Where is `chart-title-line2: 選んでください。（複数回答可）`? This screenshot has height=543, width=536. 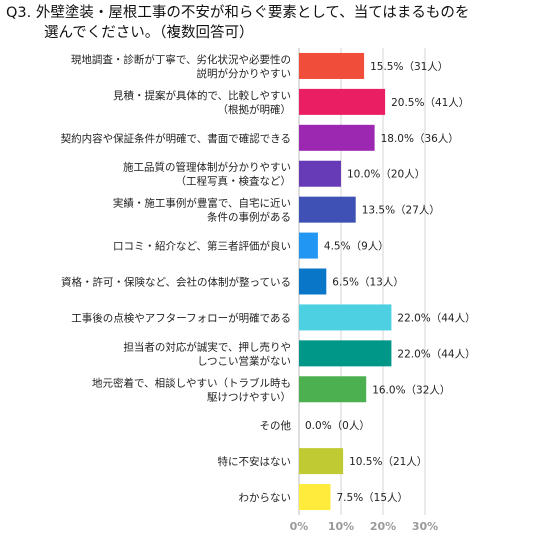 chart-title-line2: 選んでください。（複数回答可） is located at coordinates (149, 33).